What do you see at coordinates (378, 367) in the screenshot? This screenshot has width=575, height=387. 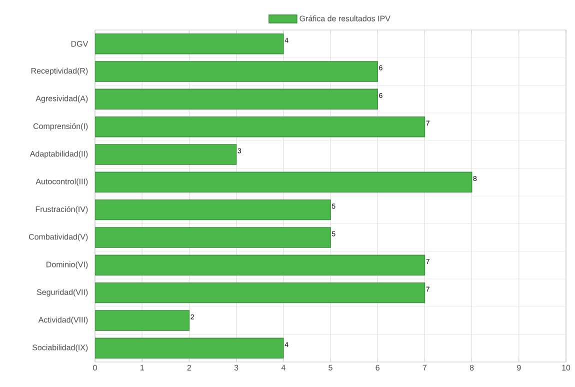 I see `x-tick-label: 6` at bounding box center [378, 367].